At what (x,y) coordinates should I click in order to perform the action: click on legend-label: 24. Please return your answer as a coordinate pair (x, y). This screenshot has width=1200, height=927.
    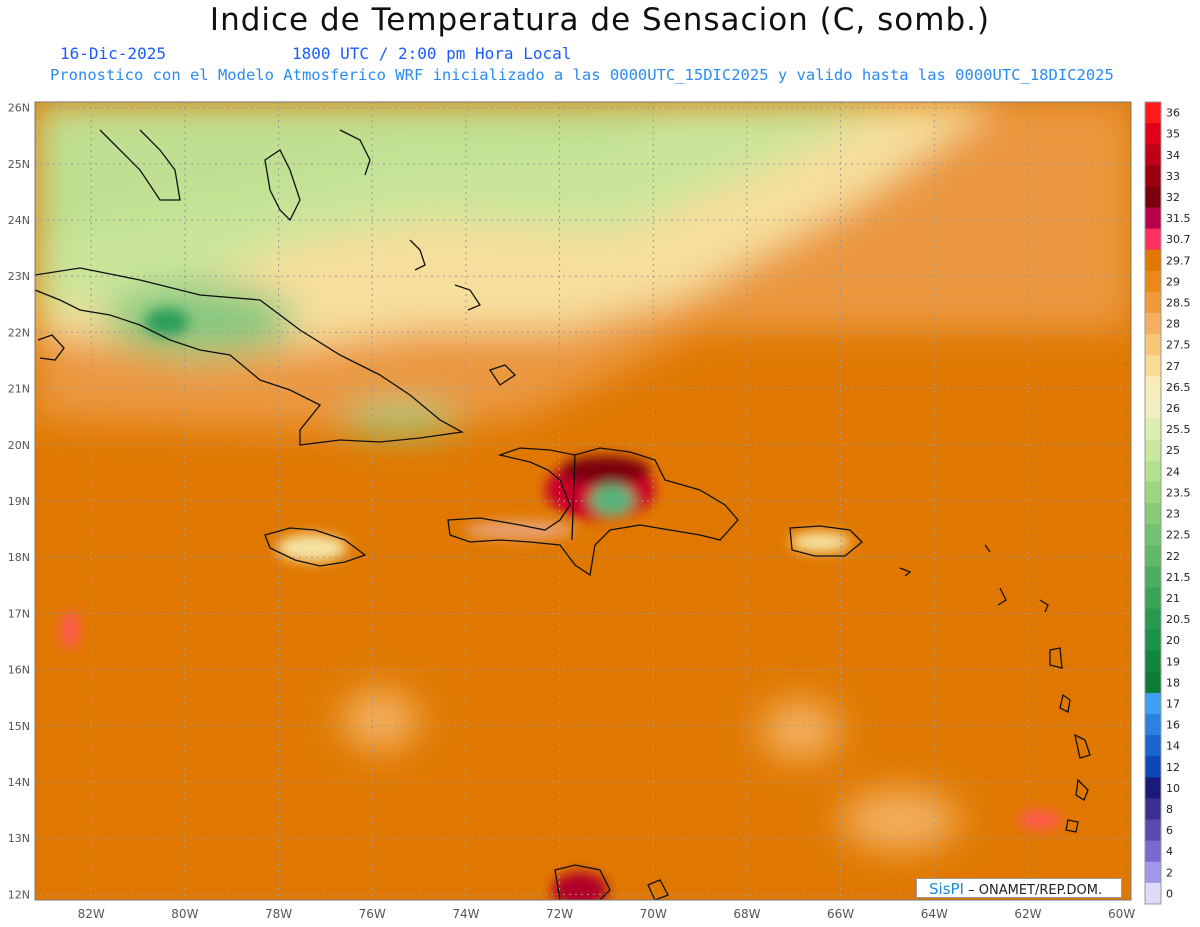
    Looking at the image, I should click on (1173, 471).